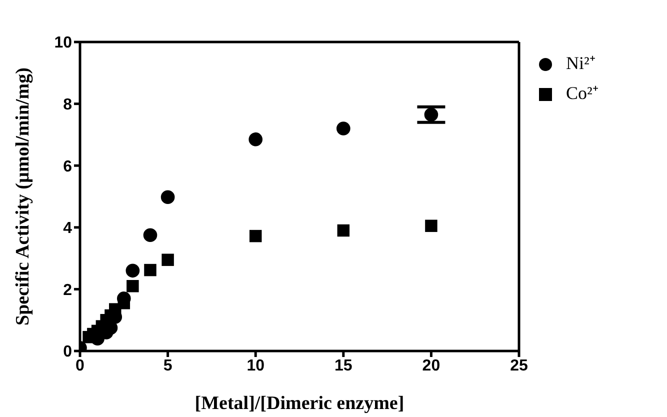 This screenshot has height=417, width=667. What do you see at coordinates (80, 365) in the screenshot?
I see `x-tick-label: 0` at bounding box center [80, 365].